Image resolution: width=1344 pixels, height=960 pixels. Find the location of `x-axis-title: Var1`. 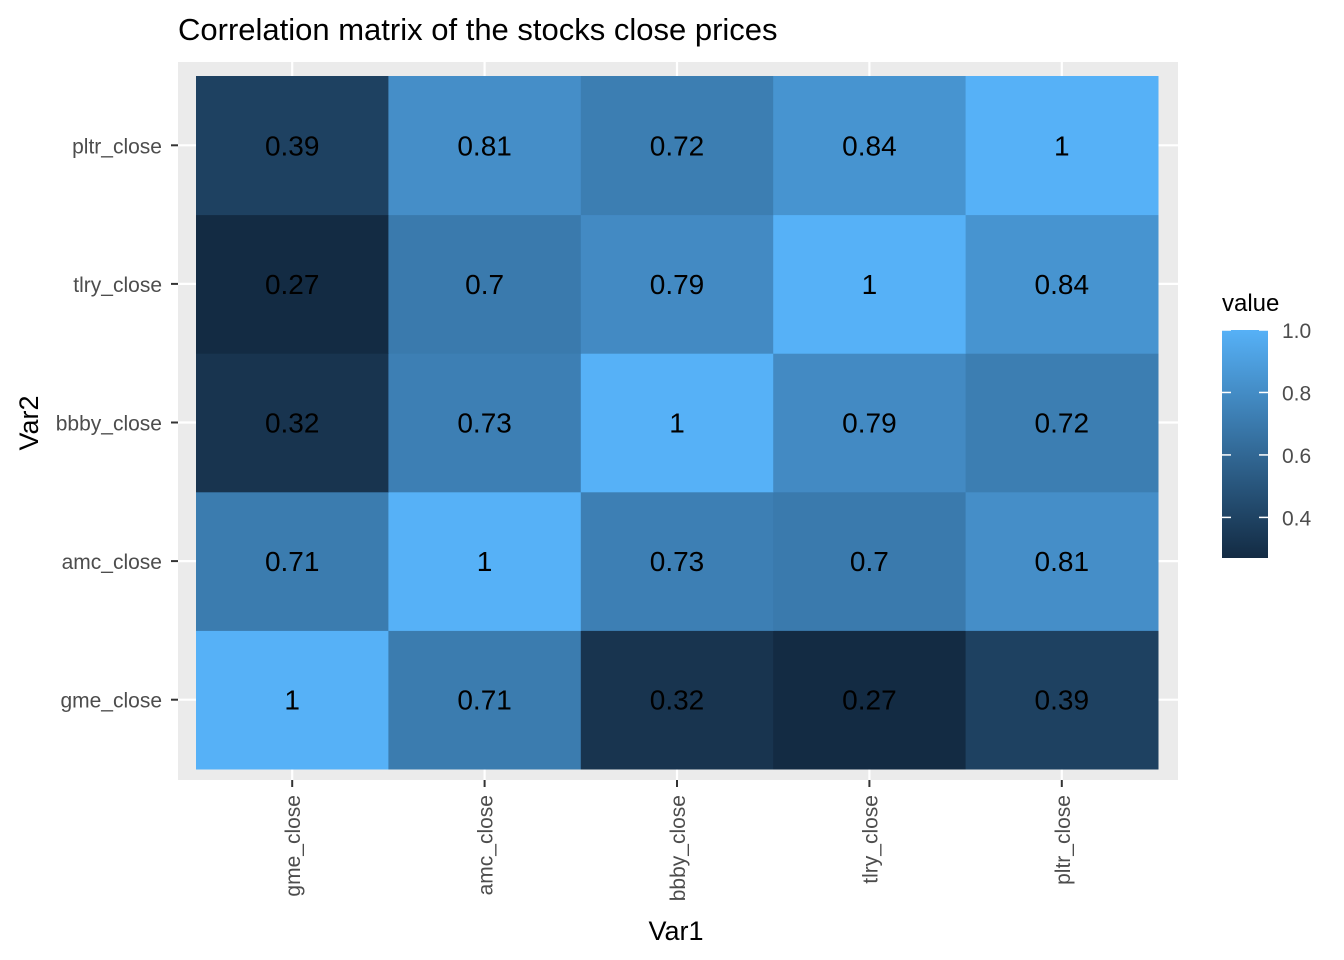

x-axis-title: Var1 is located at coordinates (675, 931).